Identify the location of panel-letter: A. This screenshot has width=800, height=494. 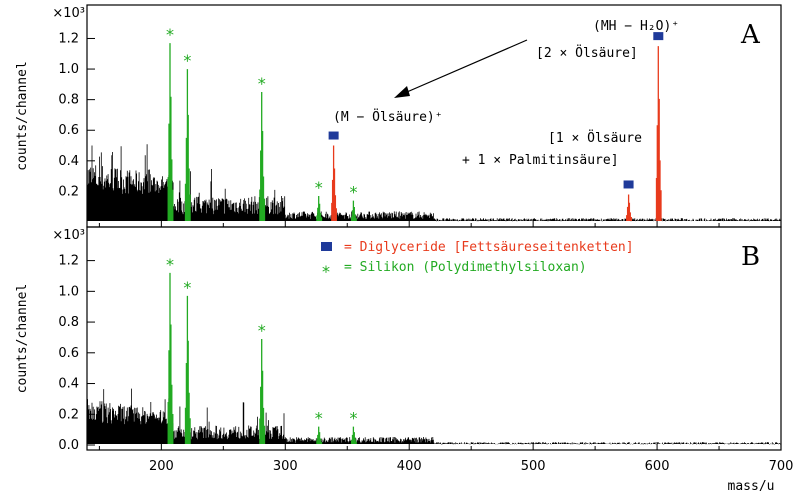
(750, 35).